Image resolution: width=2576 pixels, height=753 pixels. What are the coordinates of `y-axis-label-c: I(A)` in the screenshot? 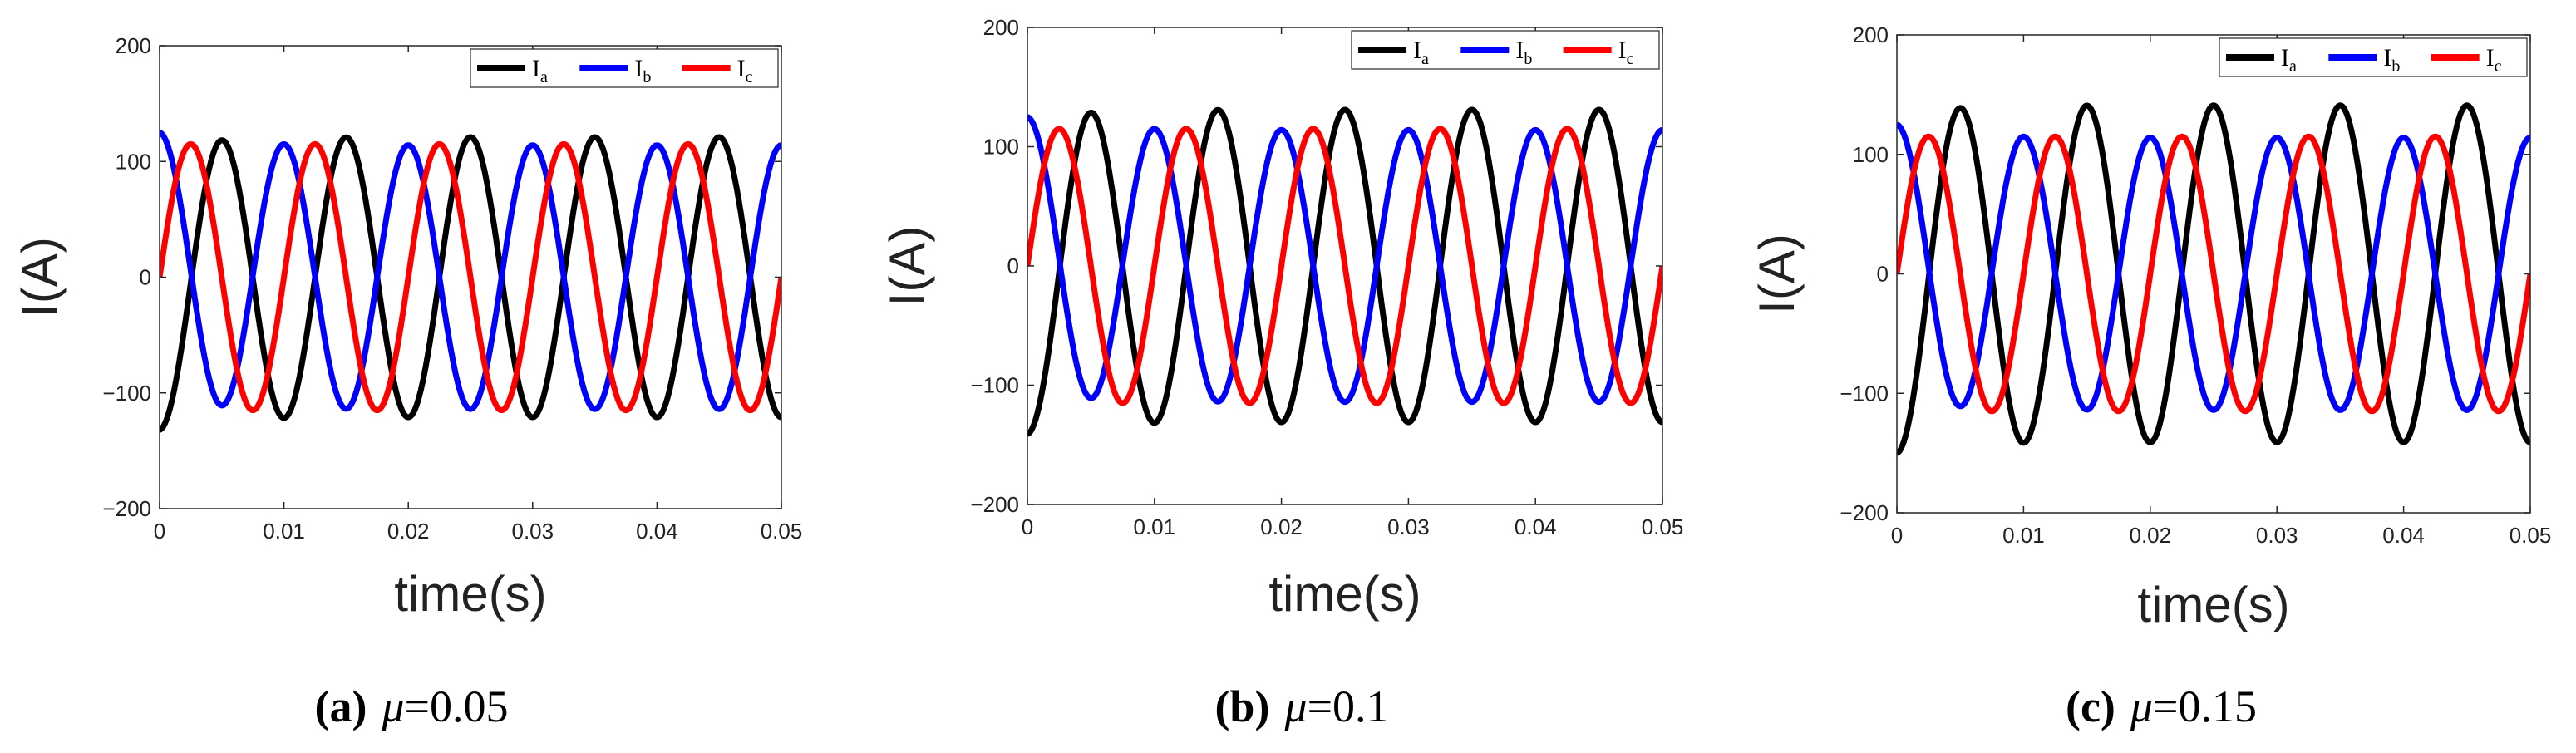 It's located at (1777, 274).